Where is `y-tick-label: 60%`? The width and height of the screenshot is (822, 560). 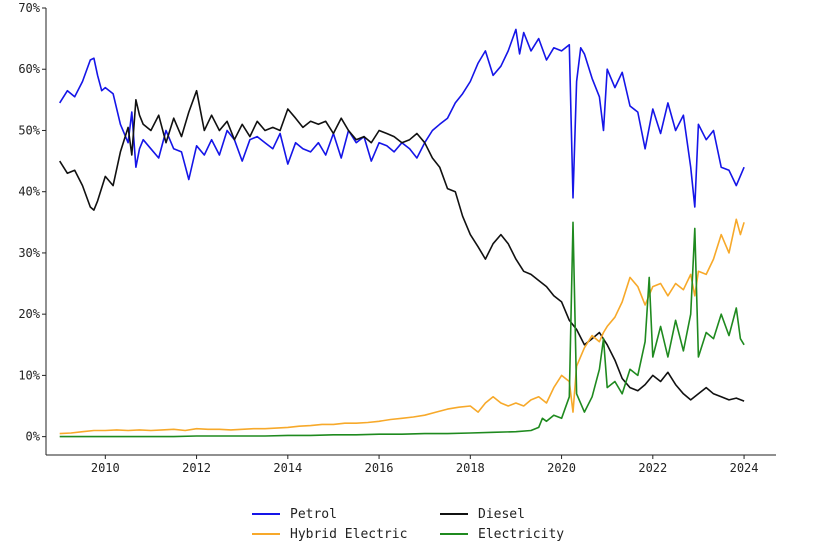
y-tick-label: 60% is located at coordinates (29, 69).